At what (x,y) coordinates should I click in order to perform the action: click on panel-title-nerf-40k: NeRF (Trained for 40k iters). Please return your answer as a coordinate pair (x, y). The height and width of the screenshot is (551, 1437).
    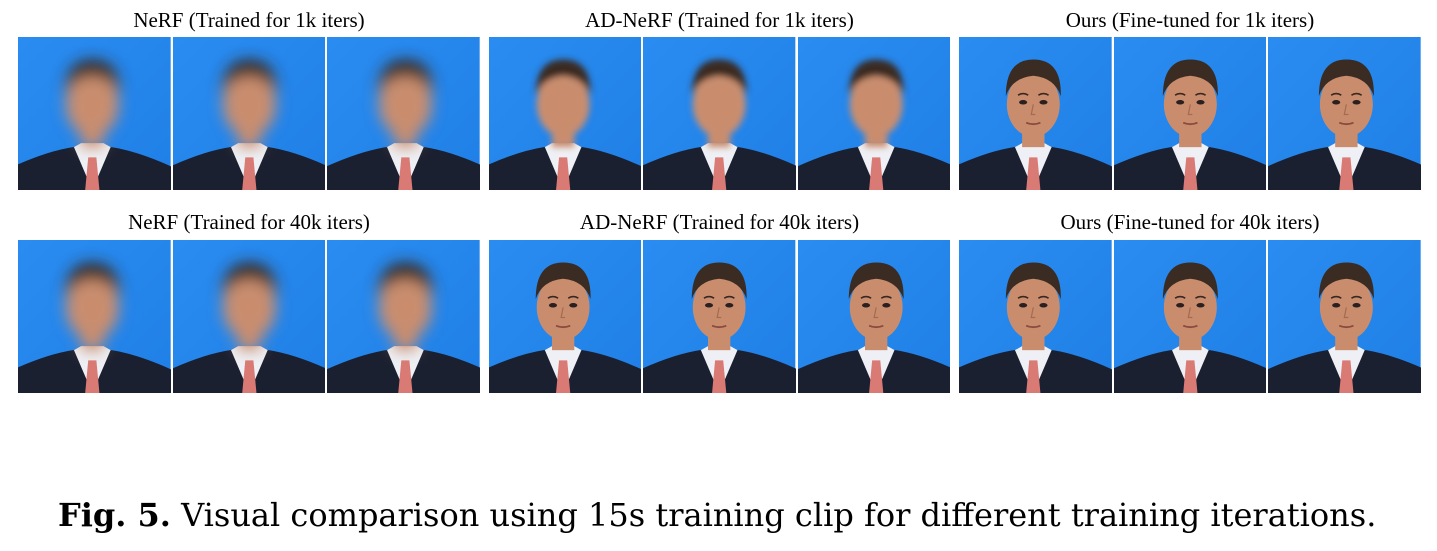
    Looking at the image, I should click on (249, 222).